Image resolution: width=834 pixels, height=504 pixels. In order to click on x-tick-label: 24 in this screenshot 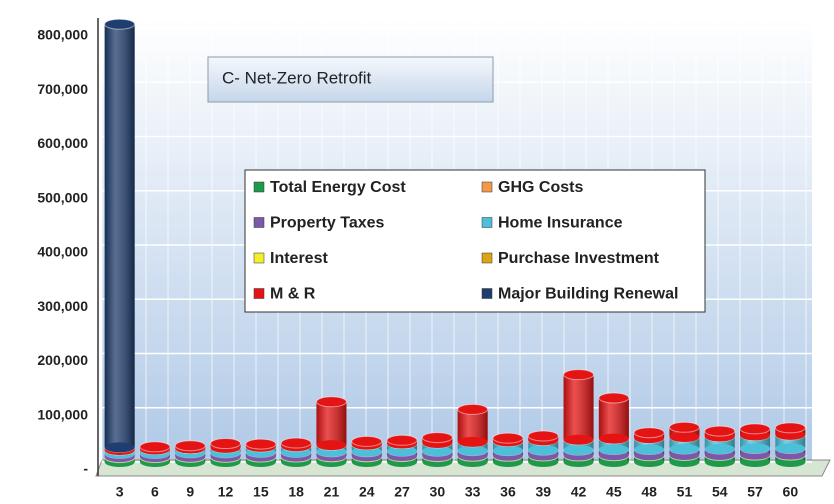, I will do `click(367, 492)`.